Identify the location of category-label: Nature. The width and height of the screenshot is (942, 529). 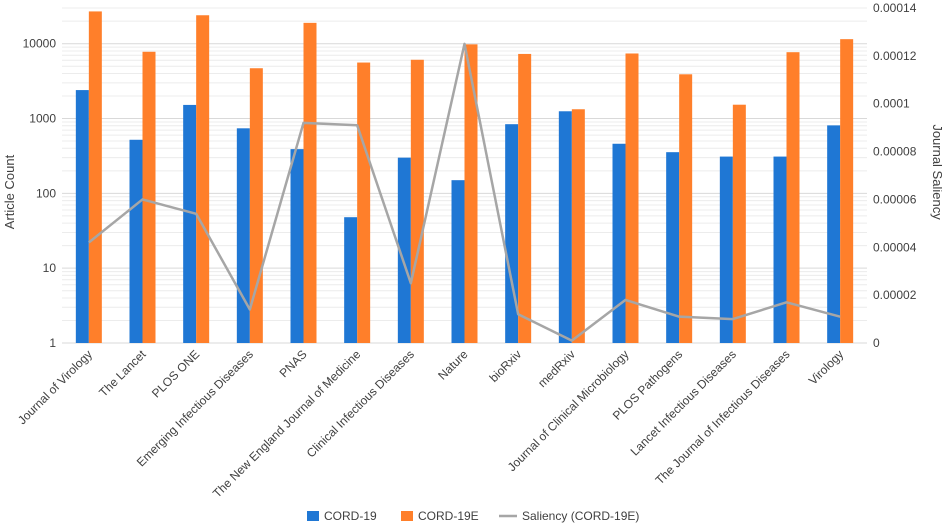
(453, 365).